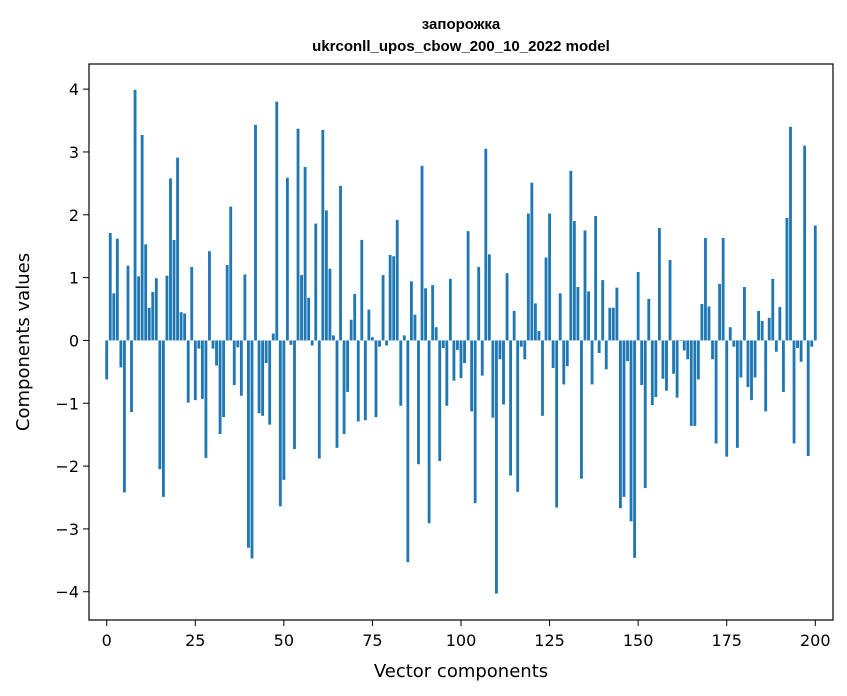  I want to click on y-tick-label: 0, so click(74, 340).